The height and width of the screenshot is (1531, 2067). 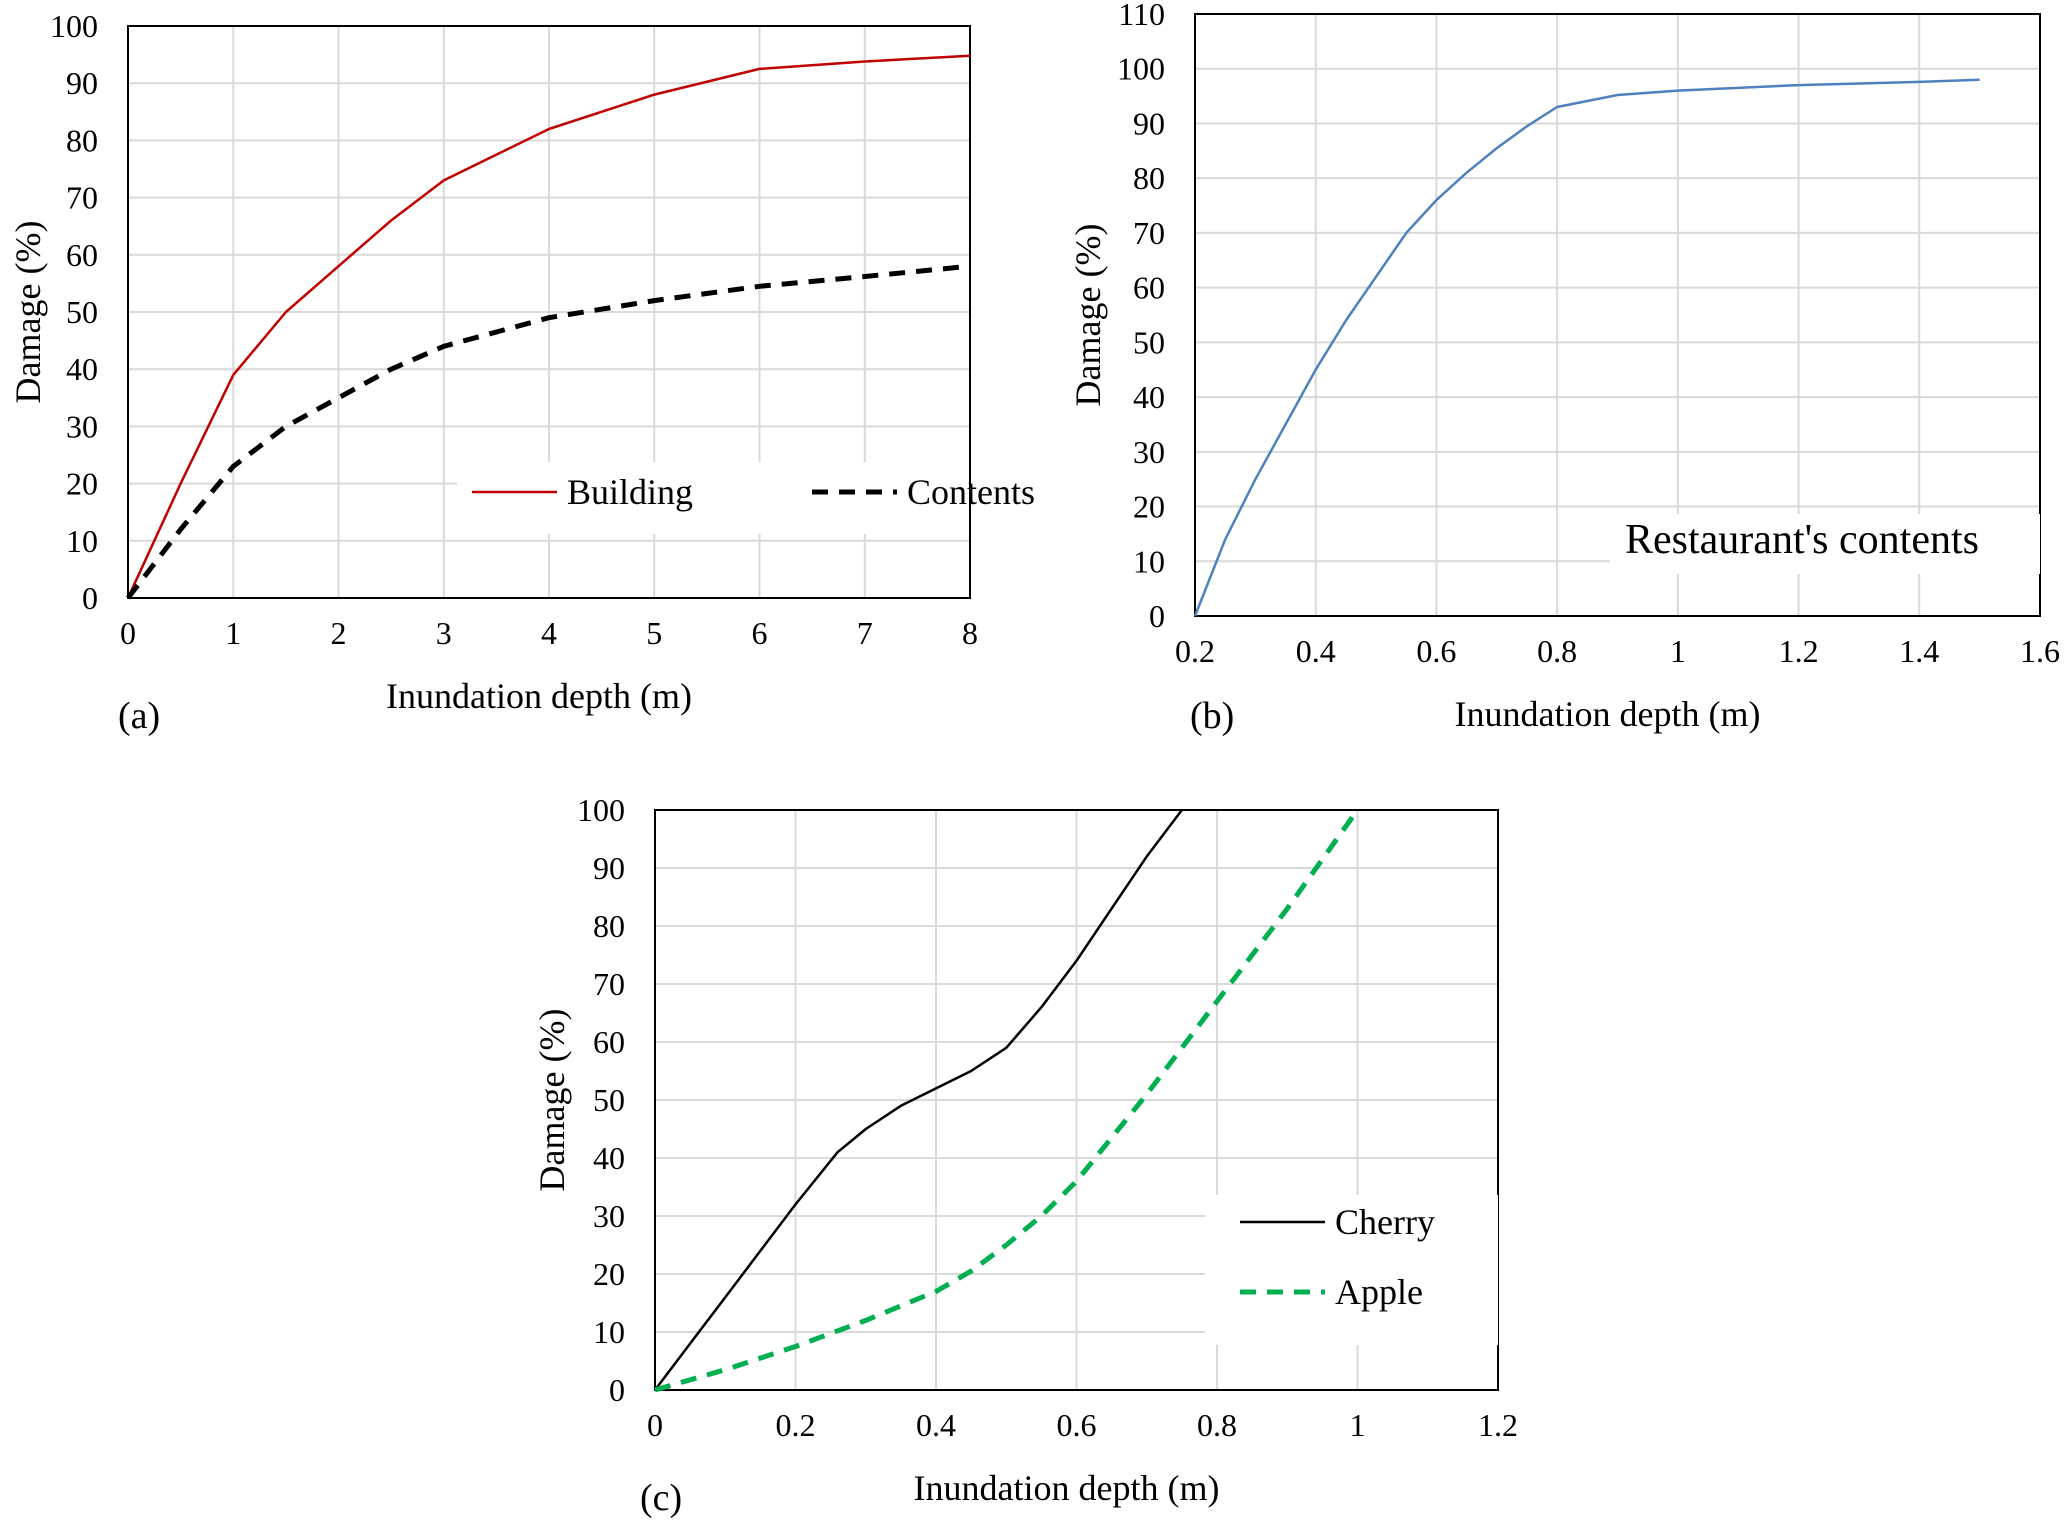 What do you see at coordinates (1586, 347) in the screenshot?
I see `series-line-curve` at bounding box center [1586, 347].